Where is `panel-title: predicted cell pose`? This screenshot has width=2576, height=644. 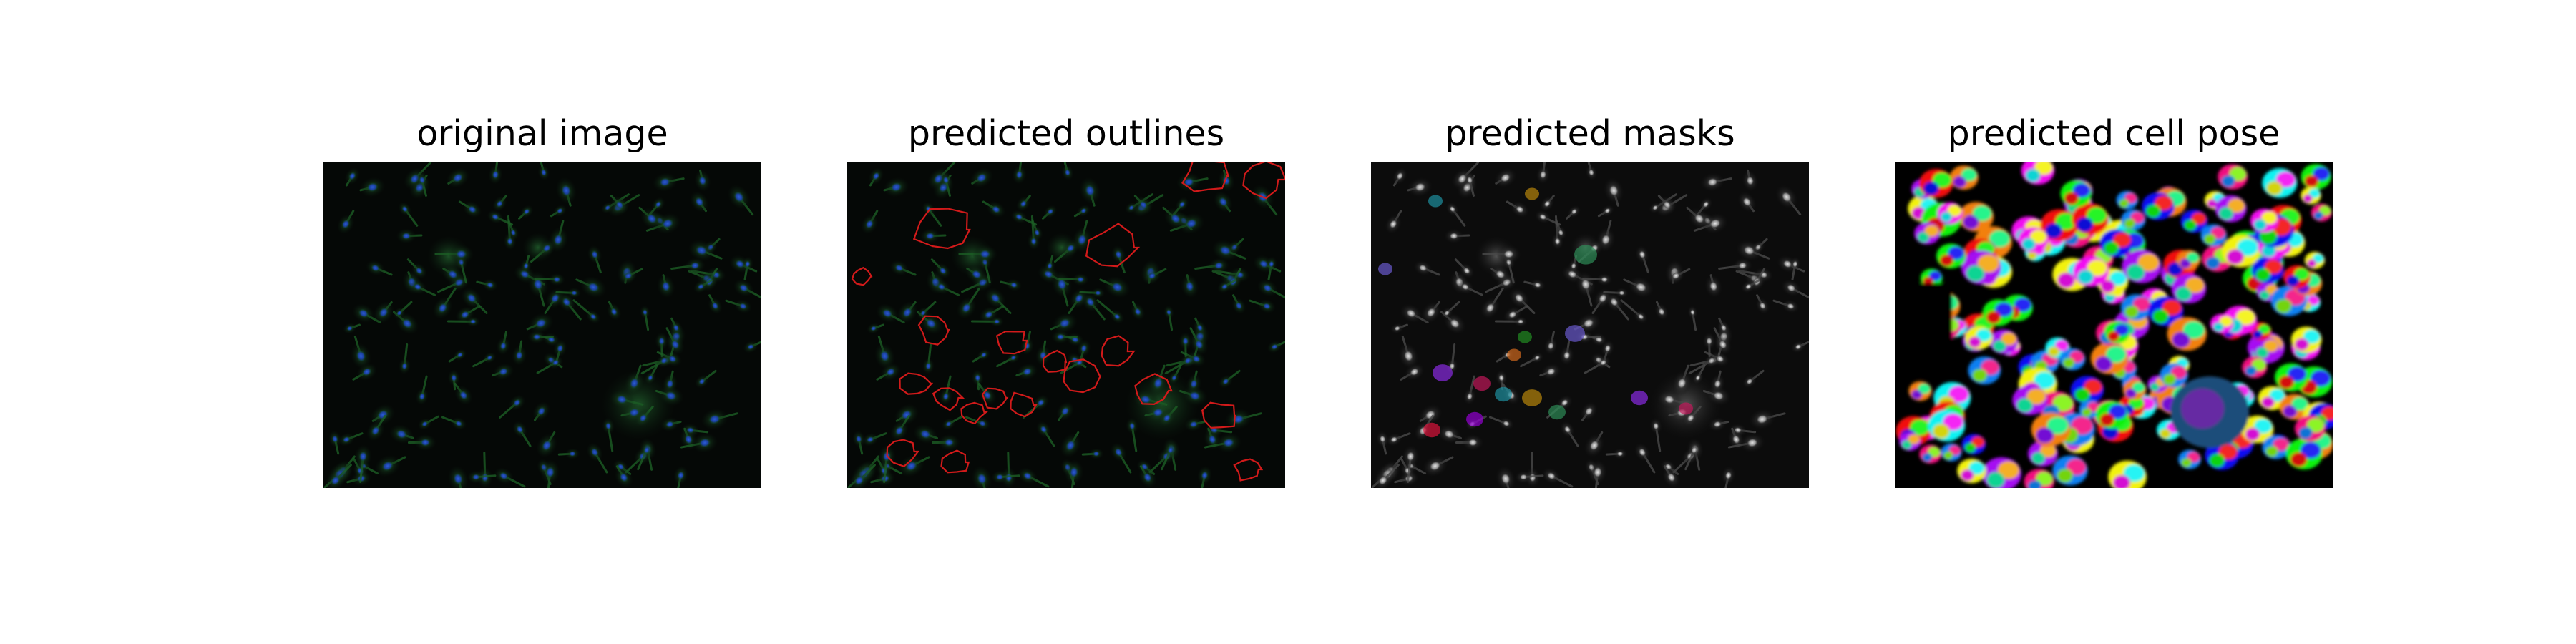
panel-title: predicted cell pose is located at coordinates (2113, 133).